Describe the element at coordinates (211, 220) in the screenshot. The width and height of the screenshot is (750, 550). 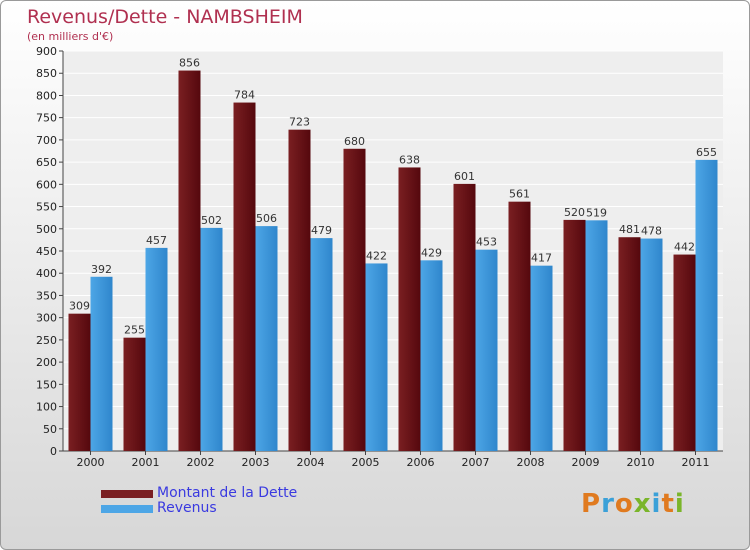
I see `data-label: 502` at that location.